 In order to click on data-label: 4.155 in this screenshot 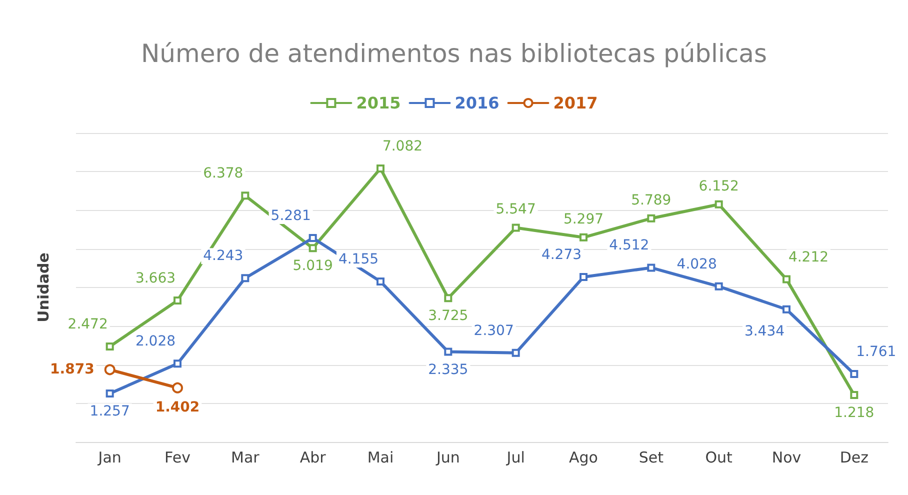, I will do `click(358, 260)`.